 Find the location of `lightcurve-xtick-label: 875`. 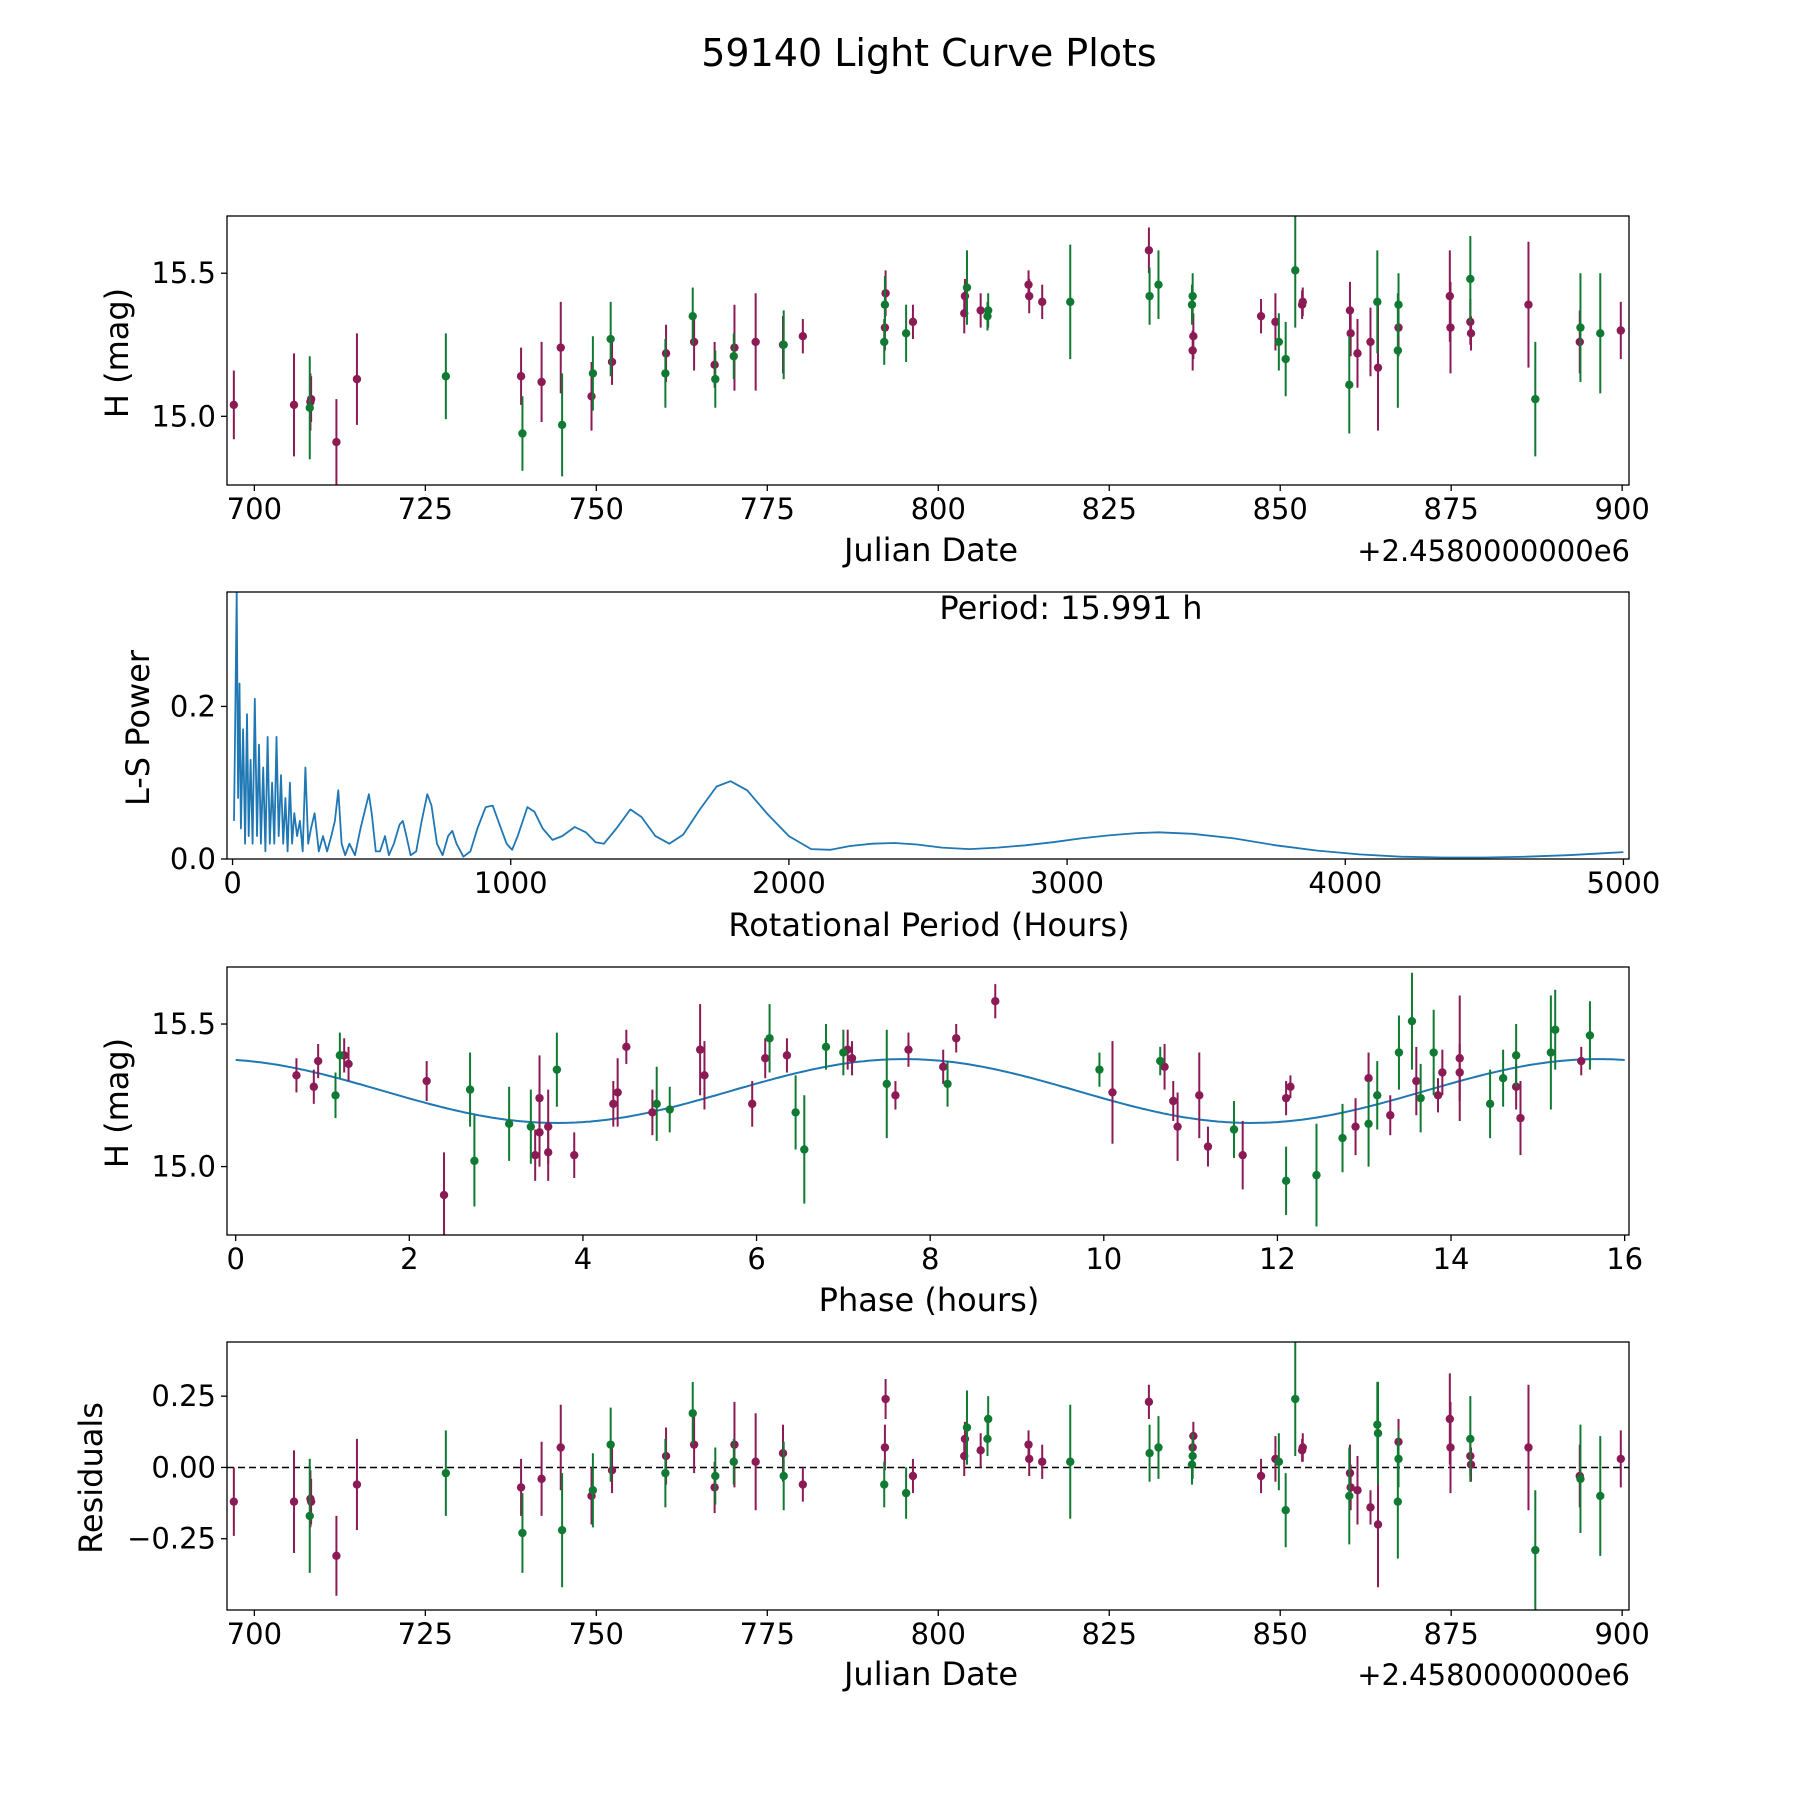

lightcurve-xtick-label: 875 is located at coordinates (1451, 509).